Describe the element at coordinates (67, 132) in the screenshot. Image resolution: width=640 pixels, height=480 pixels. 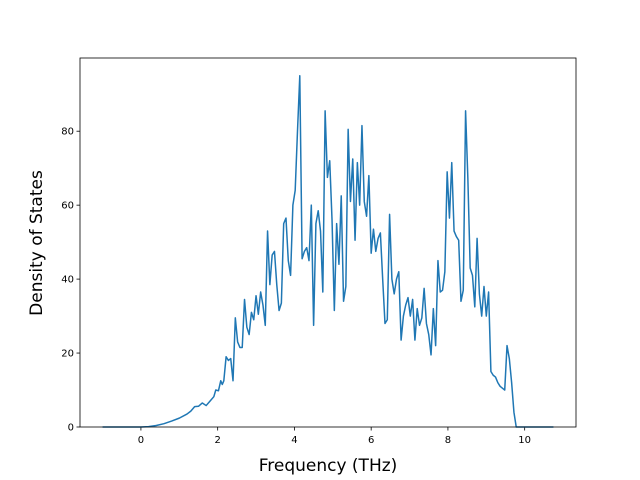
I see `y-tick-label: 80` at that location.